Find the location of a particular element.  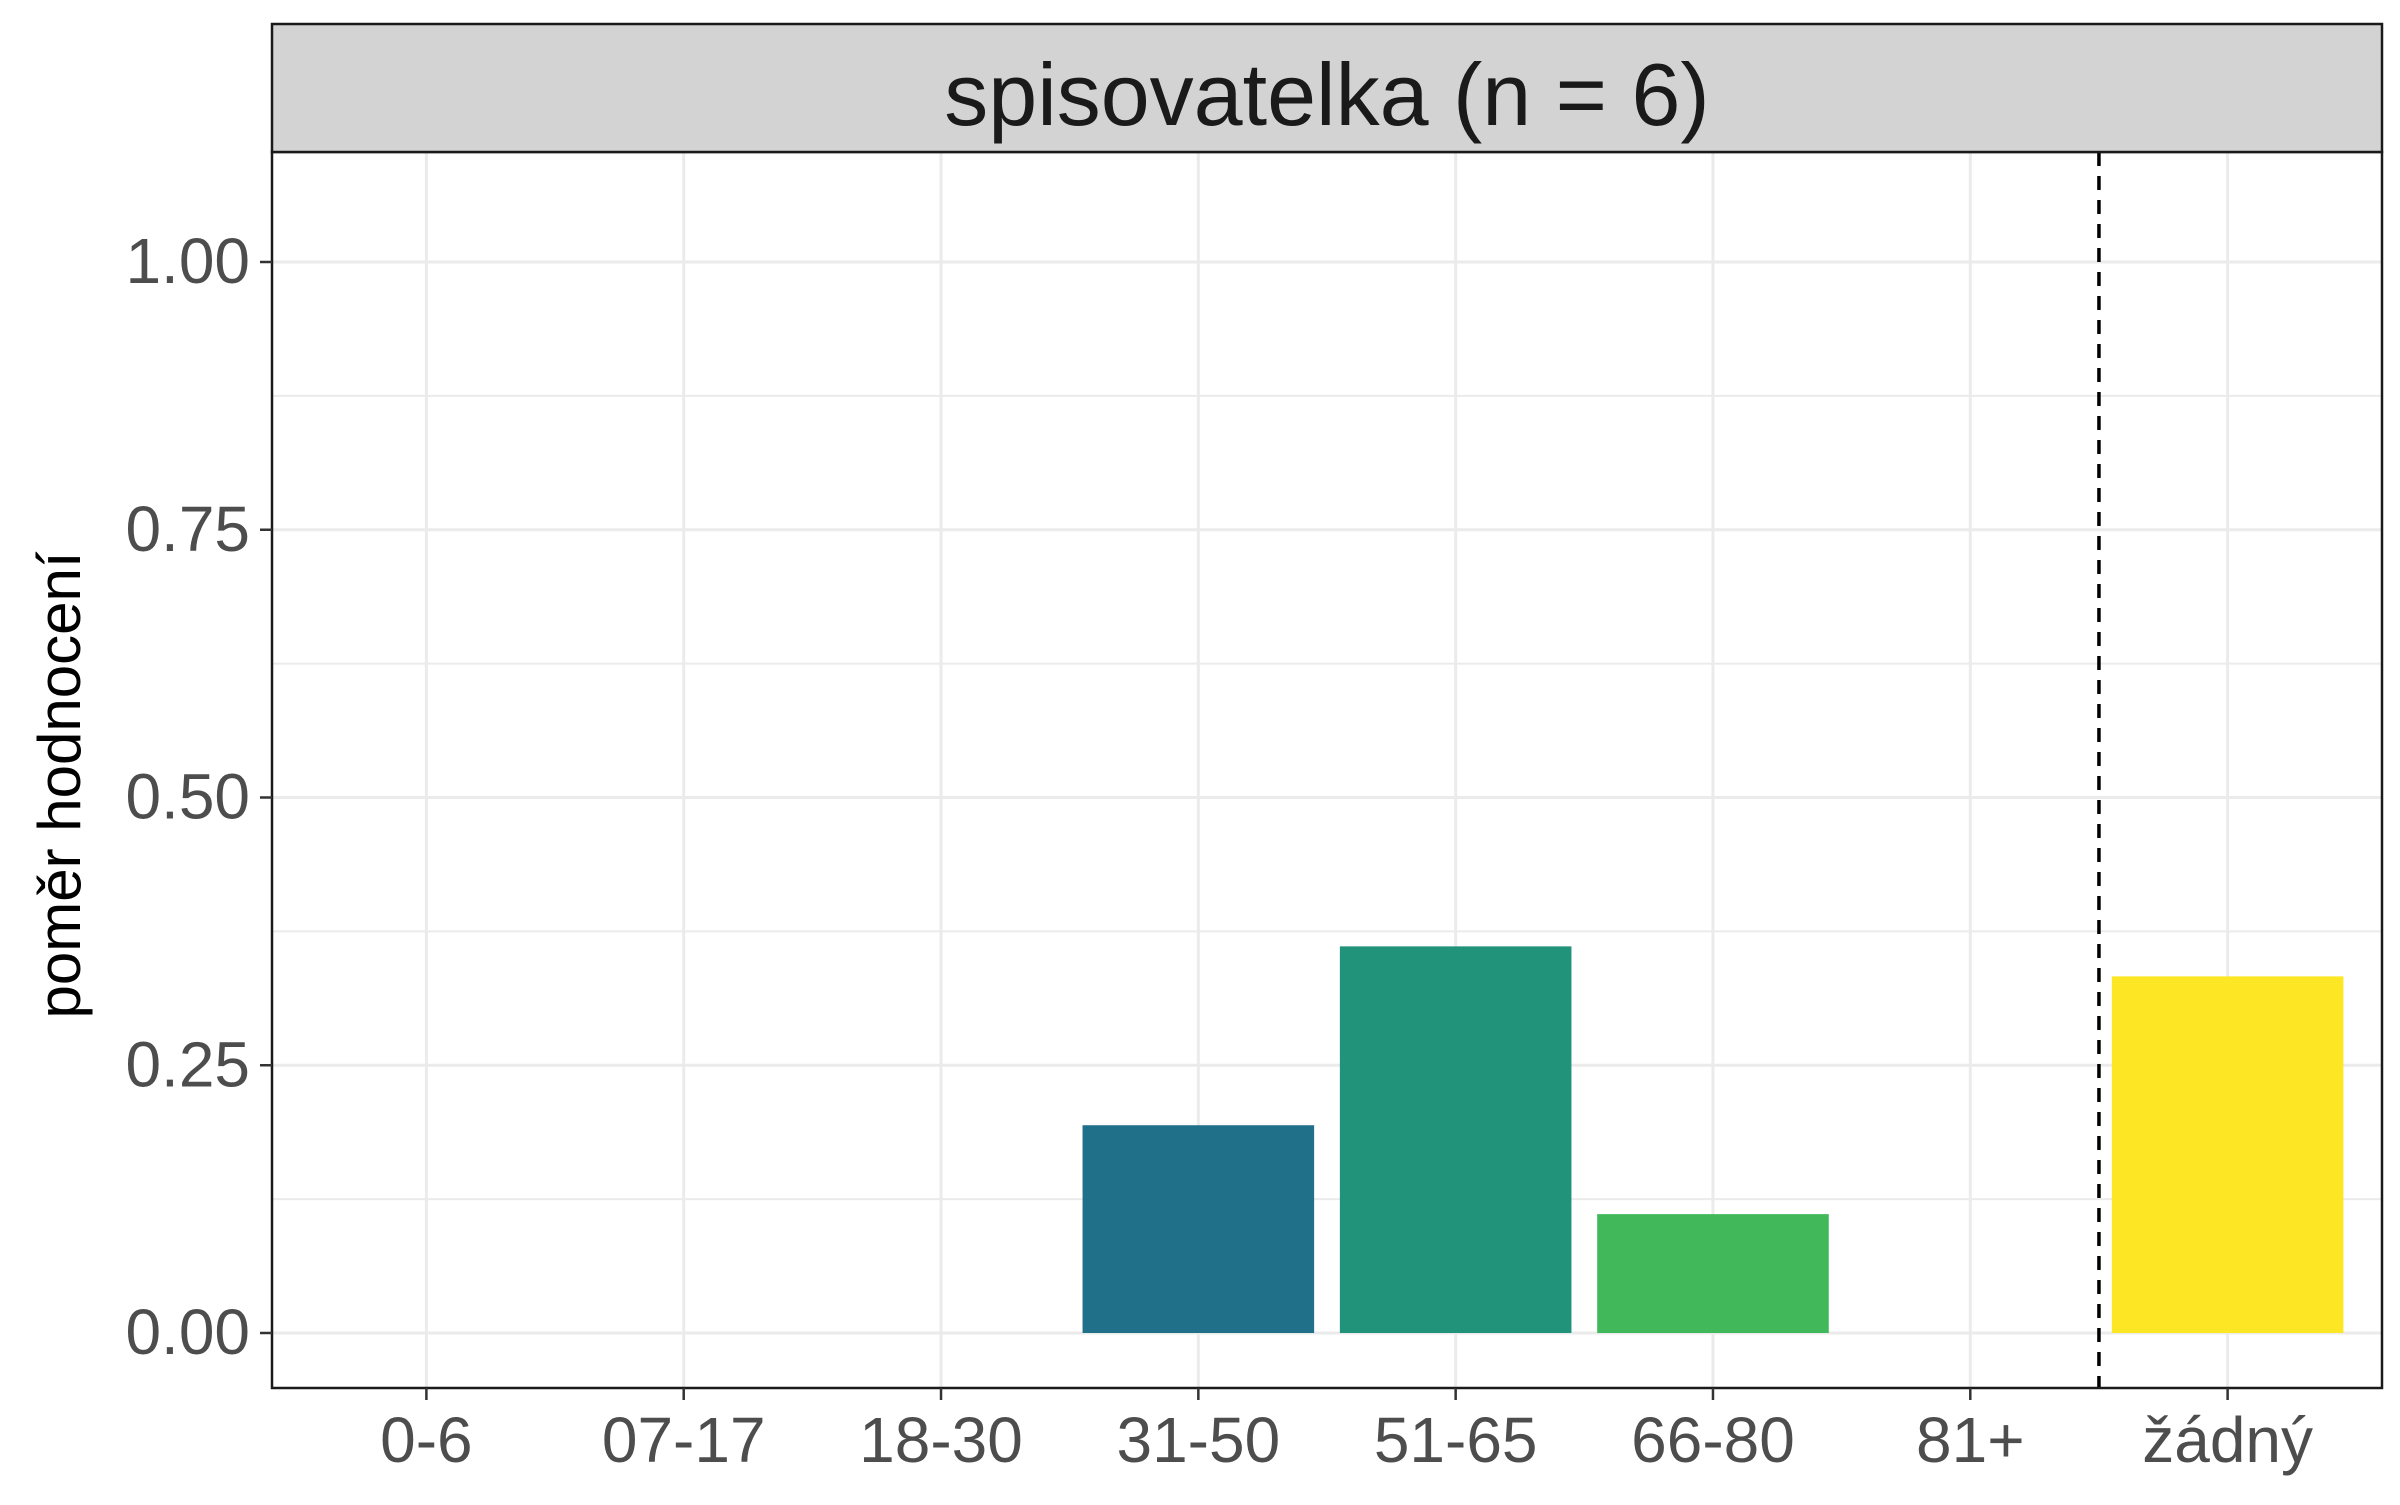

bar-žádný is located at coordinates (2227, 1154).